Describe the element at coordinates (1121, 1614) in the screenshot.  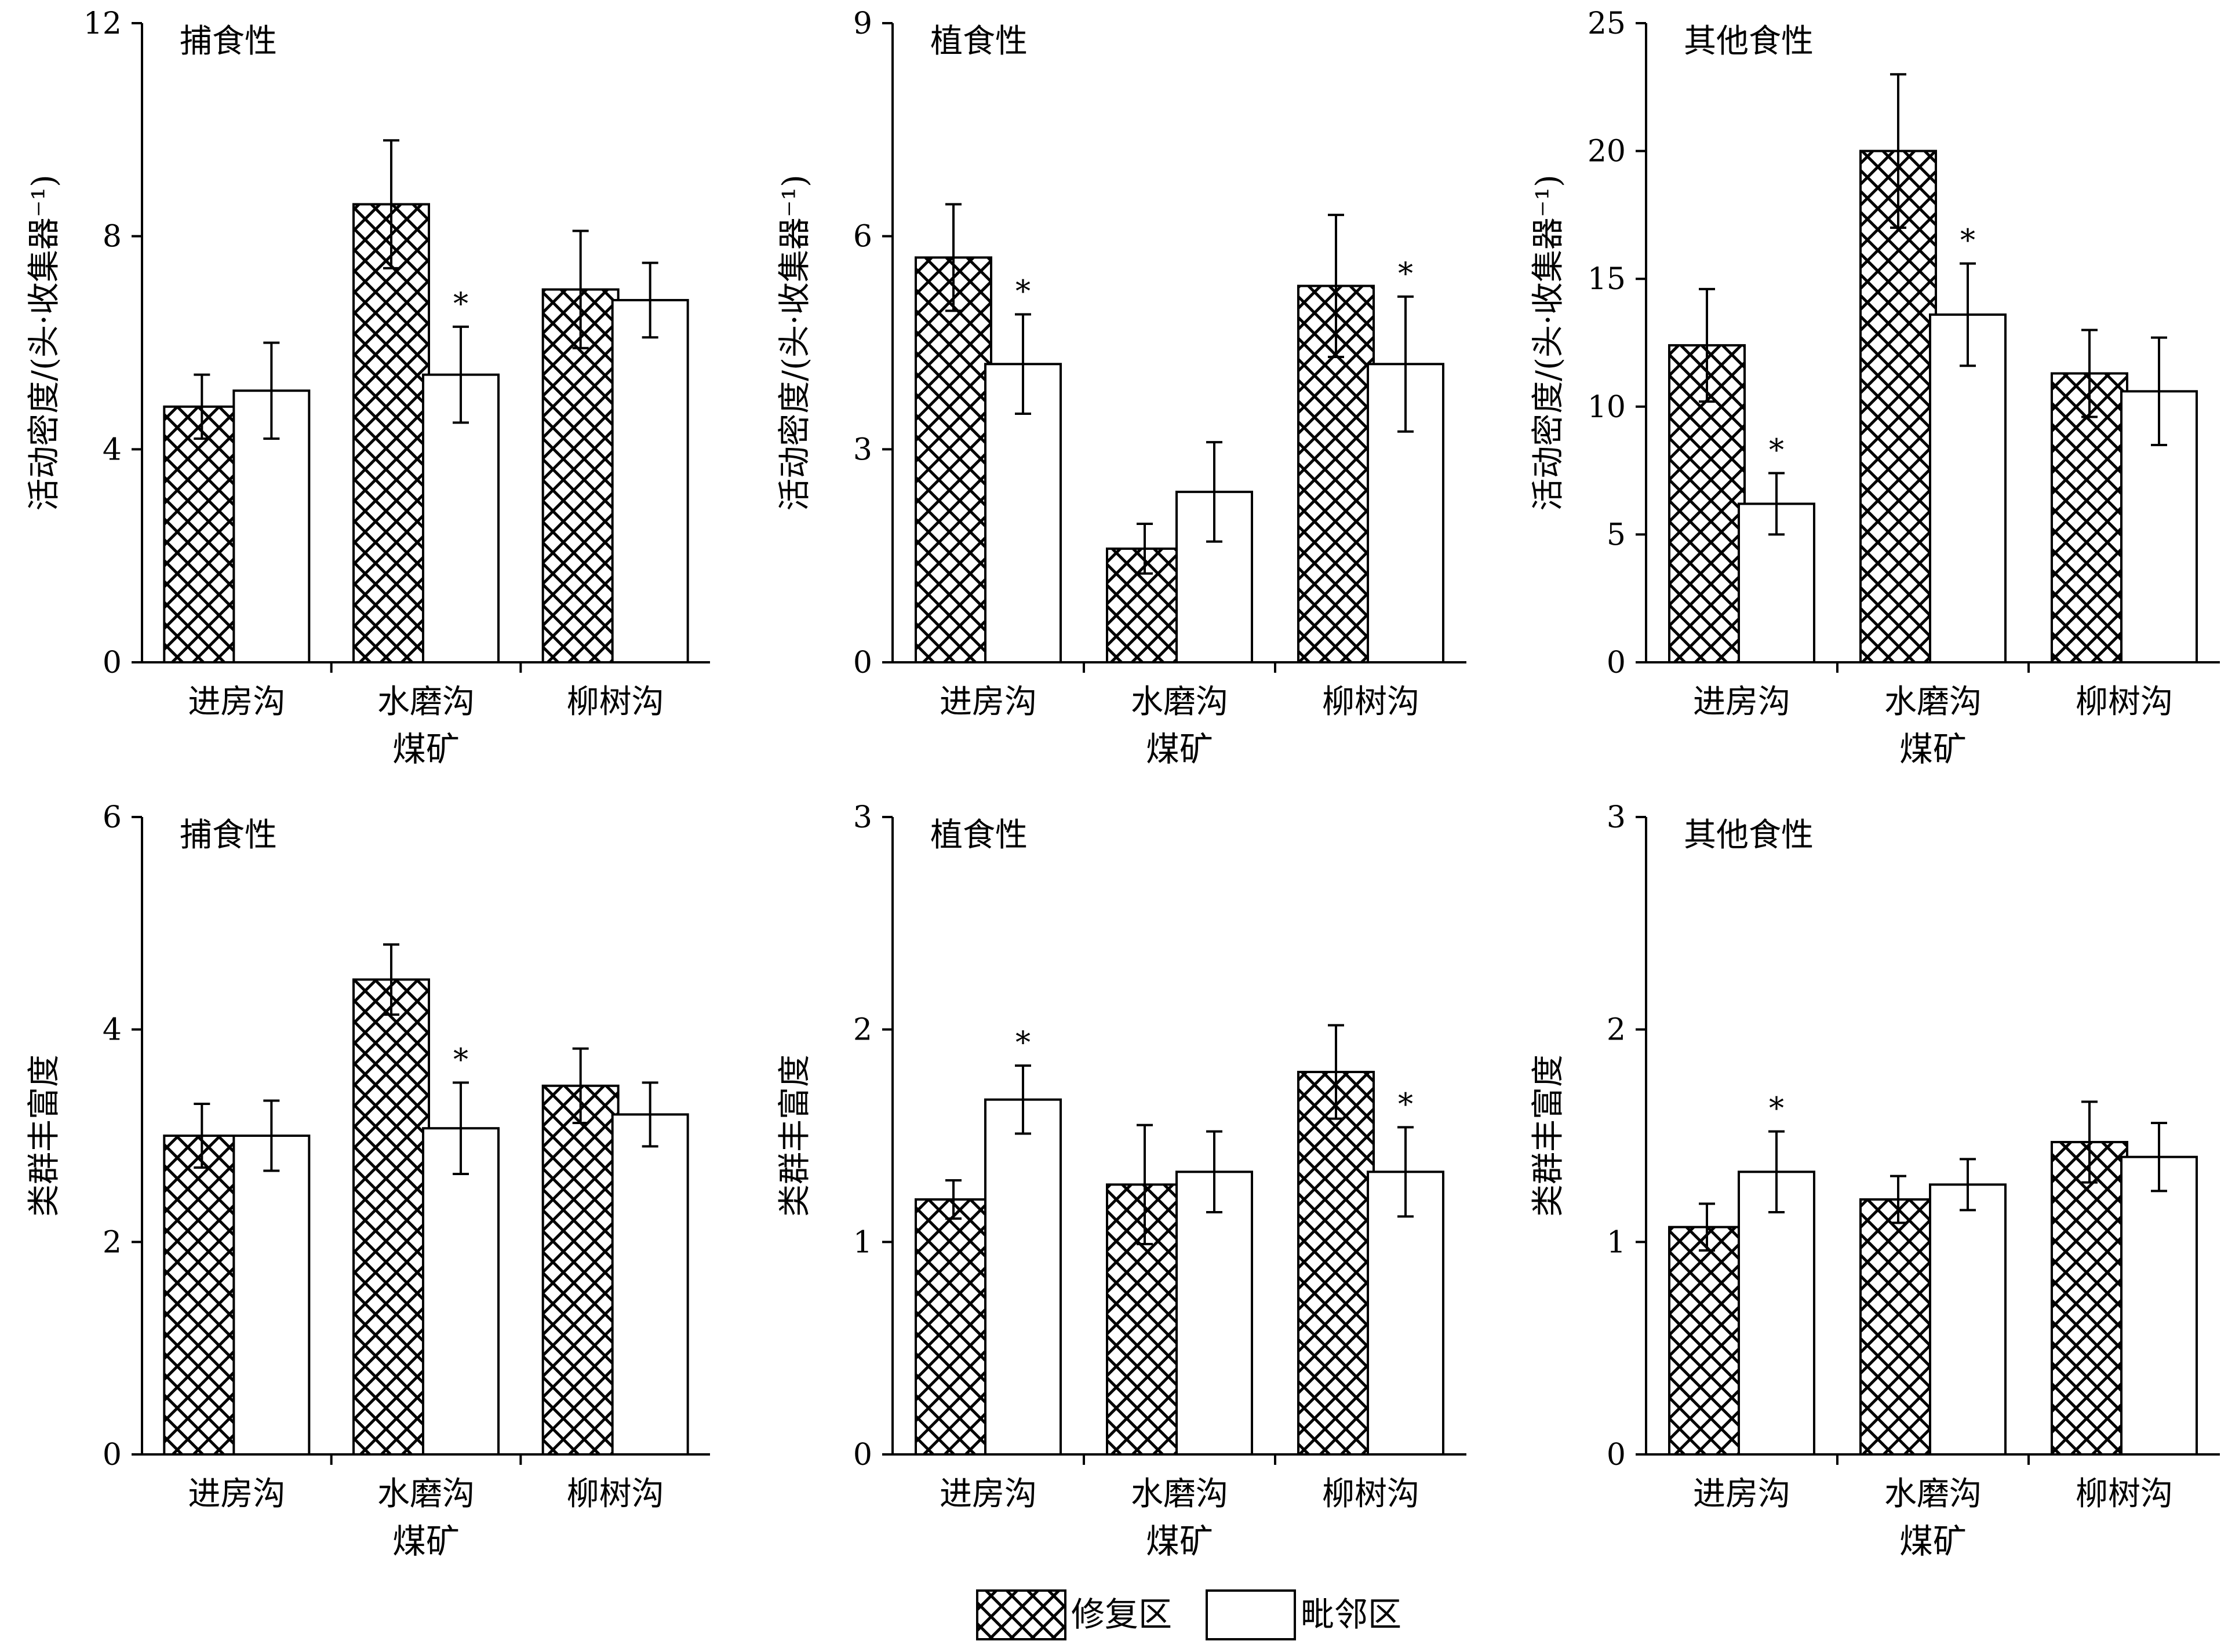
I see `legend-label-restored: 修复区` at that location.